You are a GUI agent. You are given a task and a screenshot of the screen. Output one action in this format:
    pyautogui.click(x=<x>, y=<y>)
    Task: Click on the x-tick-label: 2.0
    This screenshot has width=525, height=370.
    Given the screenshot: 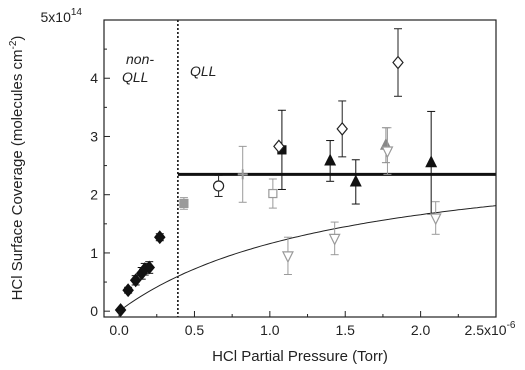 What is the action you would take?
    pyautogui.click(x=421, y=330)
    